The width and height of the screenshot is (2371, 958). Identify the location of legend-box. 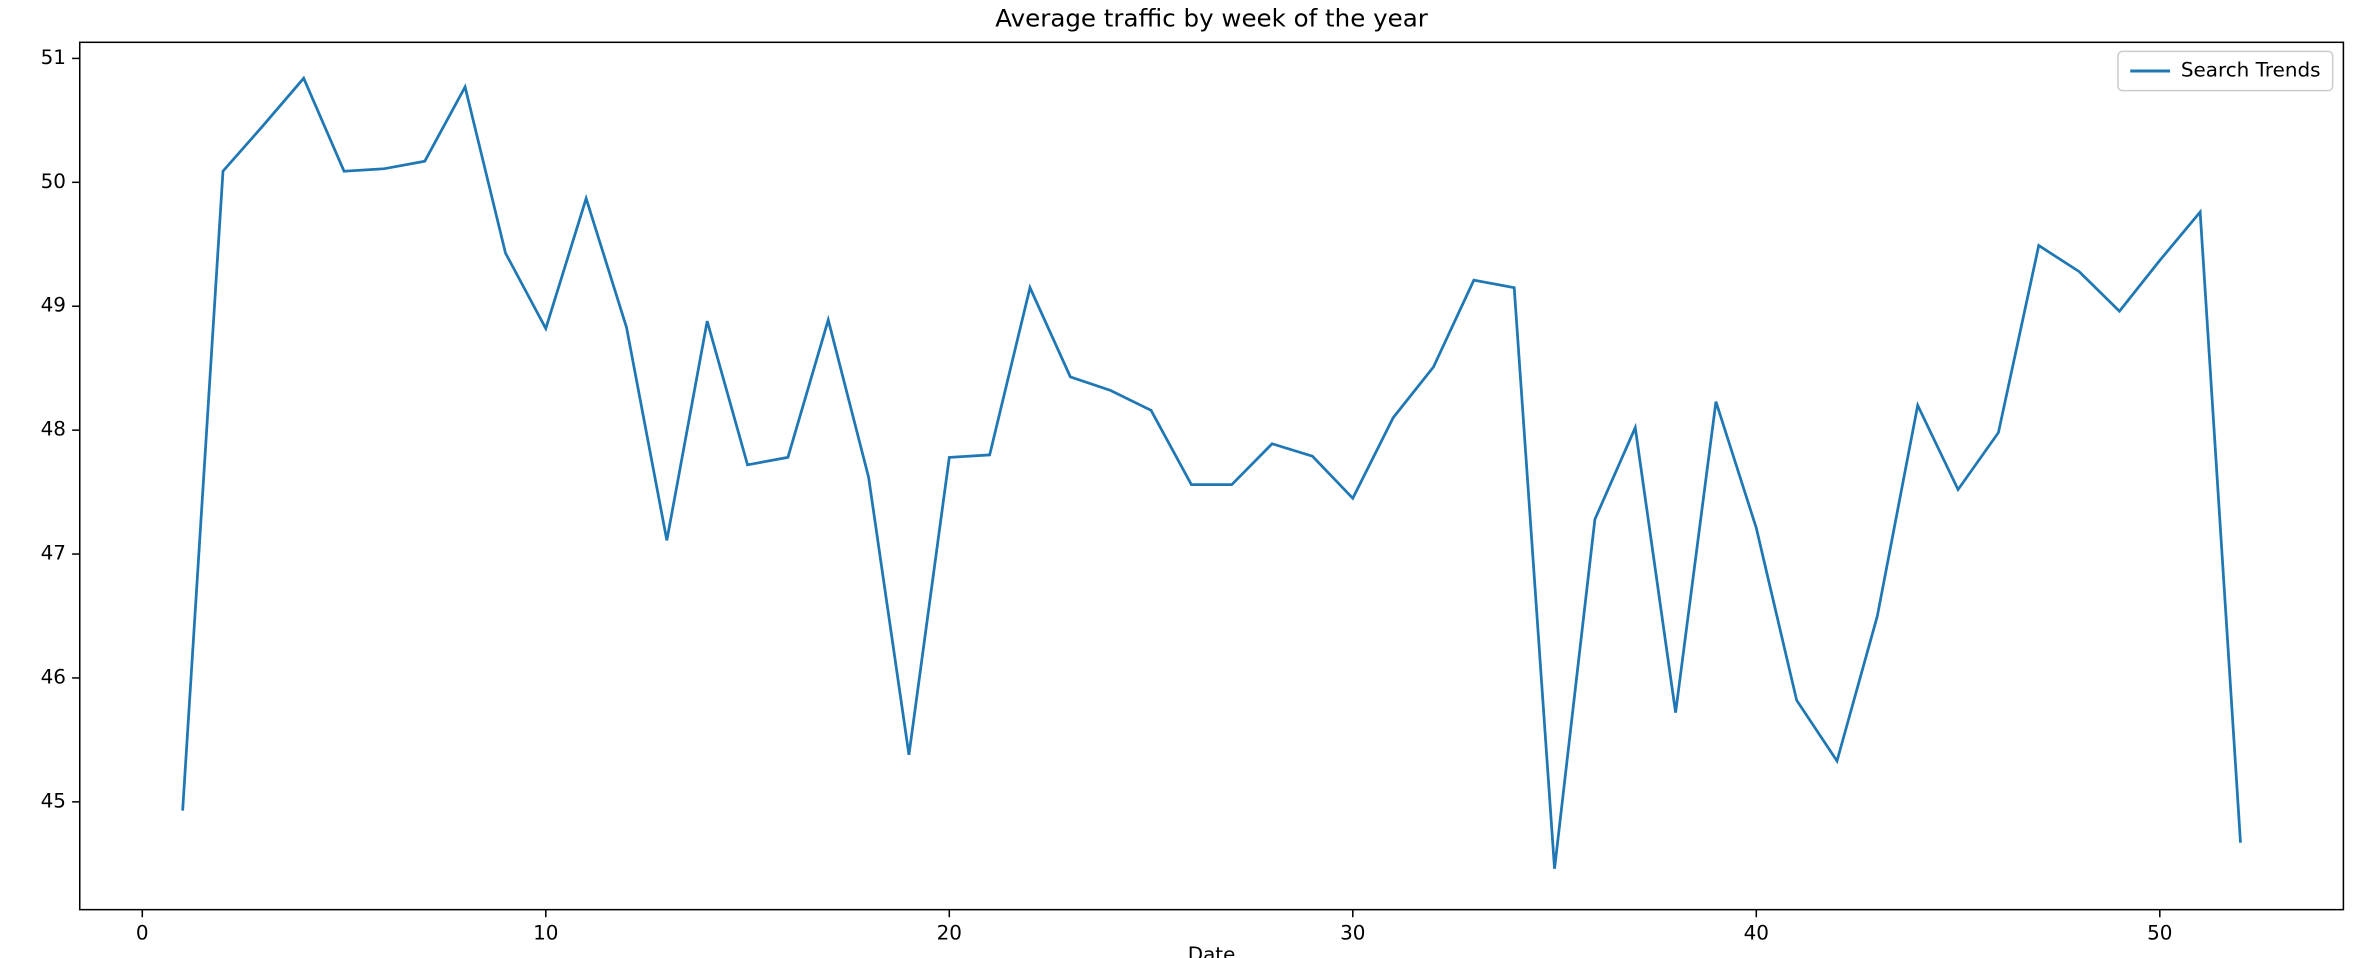
(2225, 71).